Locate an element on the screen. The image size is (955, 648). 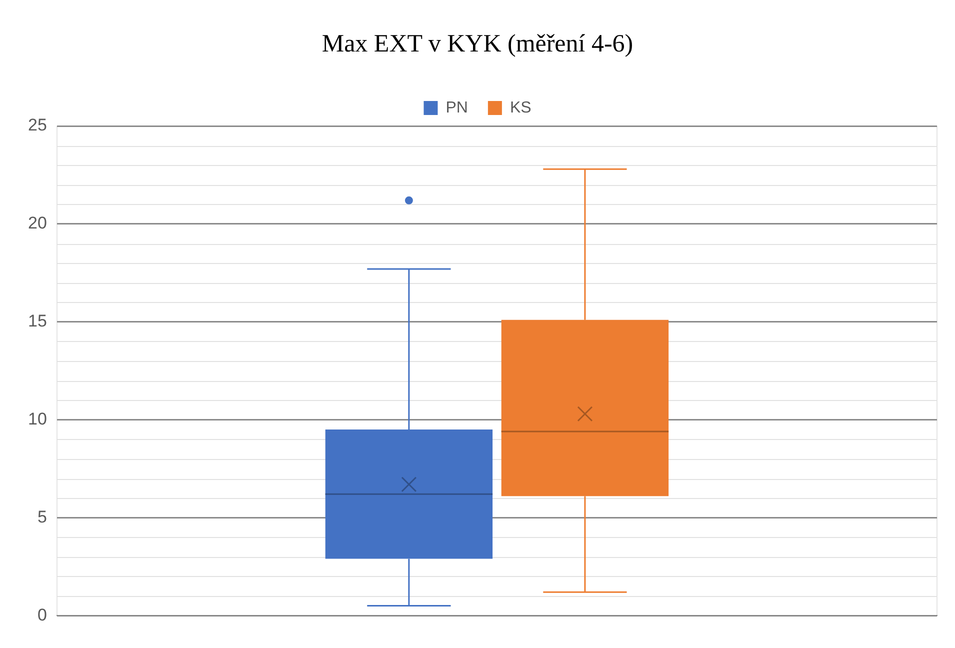
y-tick-label: 5 is located at coordinates (42, 516).